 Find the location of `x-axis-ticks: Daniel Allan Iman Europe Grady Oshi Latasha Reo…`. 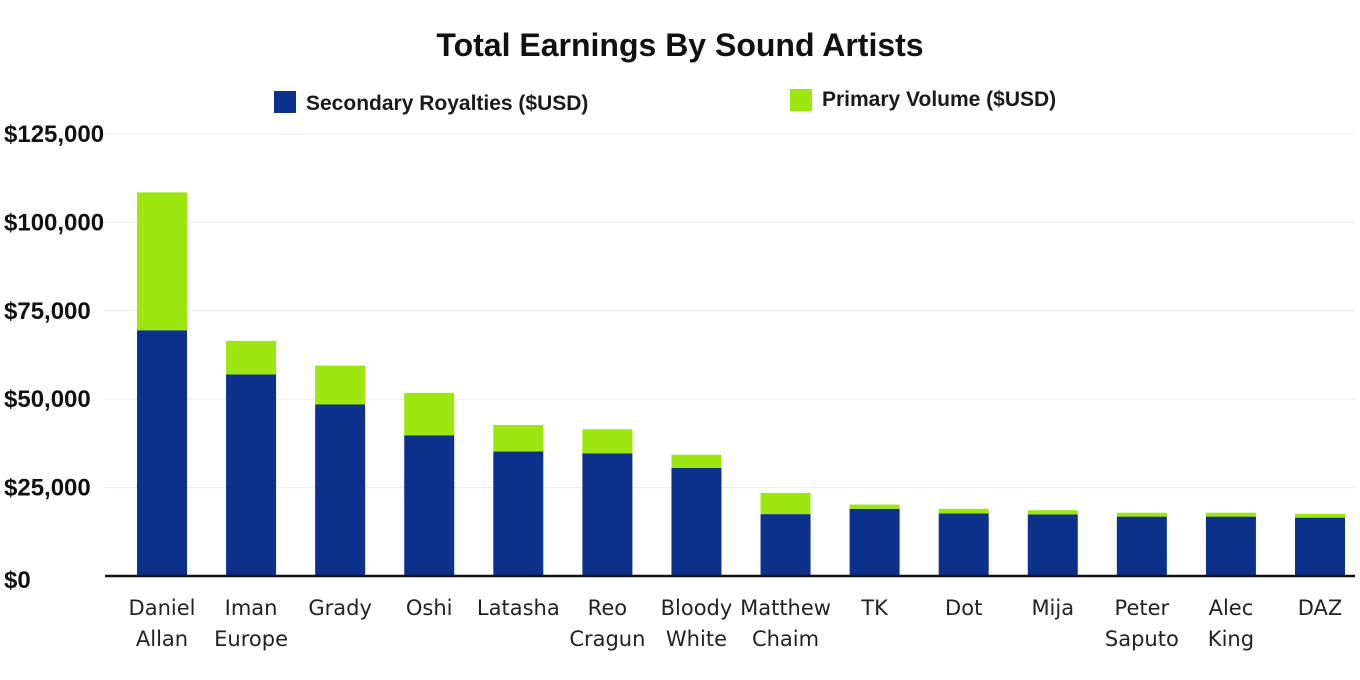

x-axis-ticks: Daniel Allan Iman Europe Grady Oshi Latasha Reo… is located at coordinates (736, 623).